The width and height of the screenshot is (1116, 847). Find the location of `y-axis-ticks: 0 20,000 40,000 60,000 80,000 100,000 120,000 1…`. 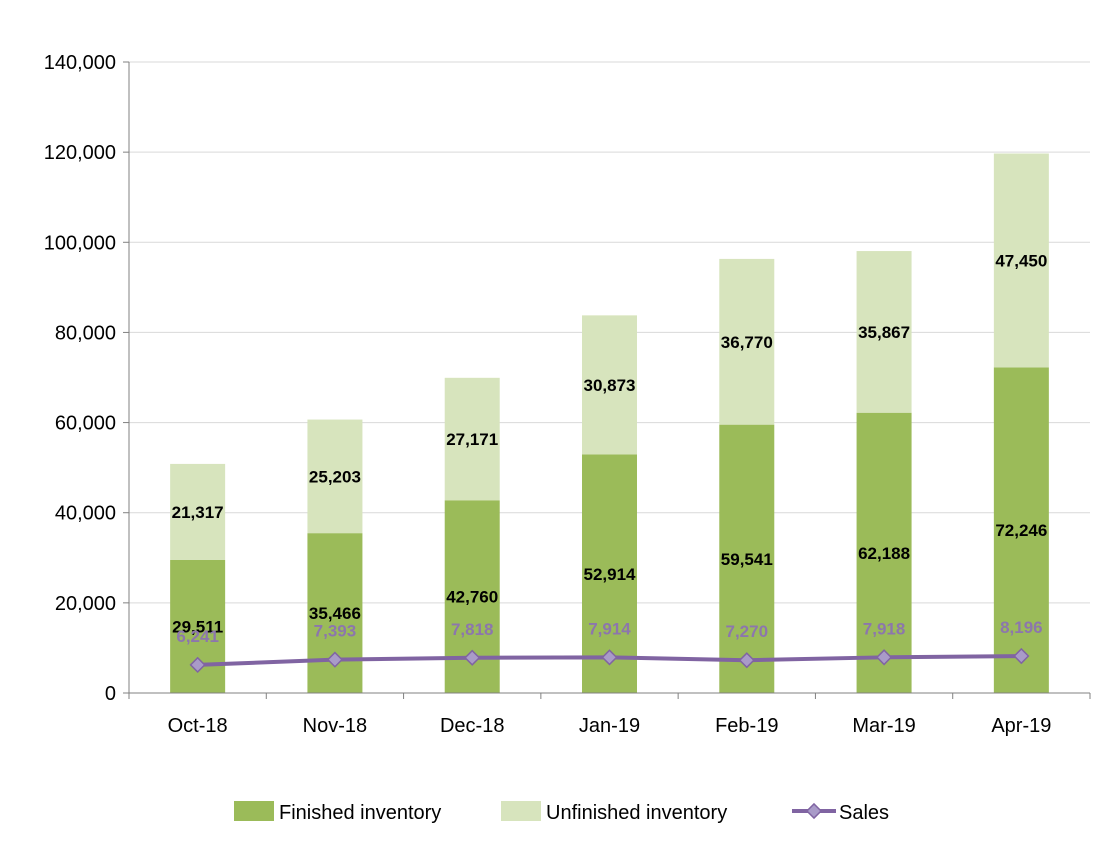

y-axis-ticks: 0 20,000 40,000 60,000 80,000 100,000 120,000 1… is located at coordinates (86, 378).